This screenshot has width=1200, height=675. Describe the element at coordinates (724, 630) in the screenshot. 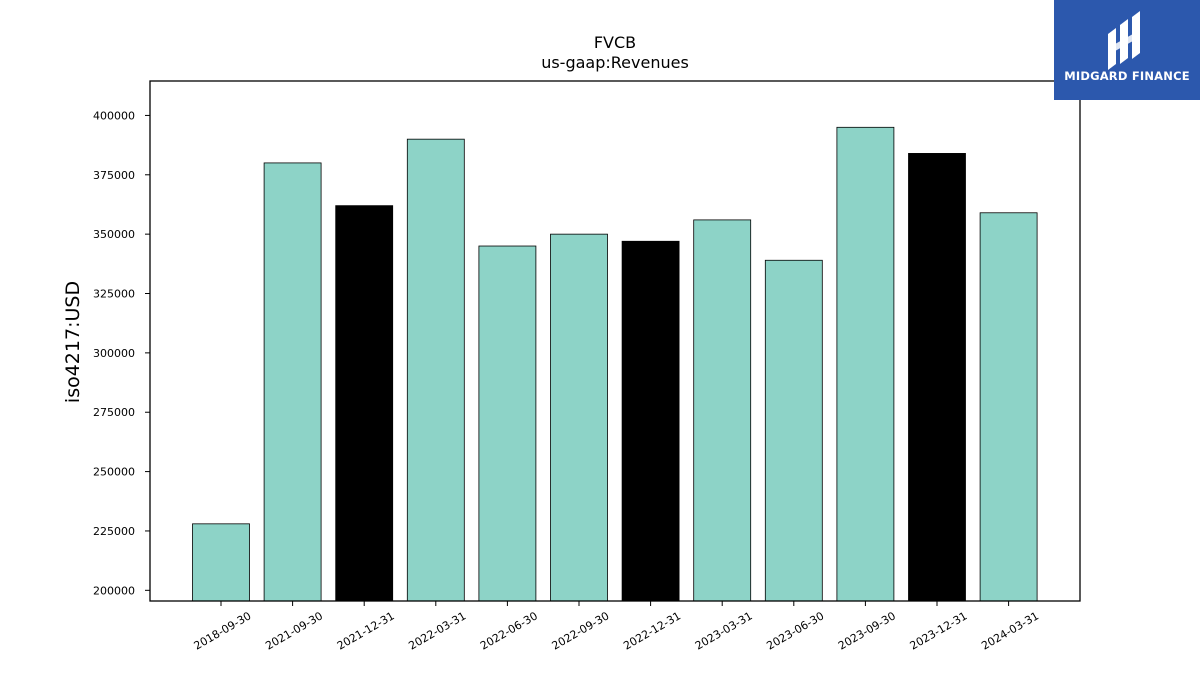

I see `x-tick-label: 2023-03-31` at that location.